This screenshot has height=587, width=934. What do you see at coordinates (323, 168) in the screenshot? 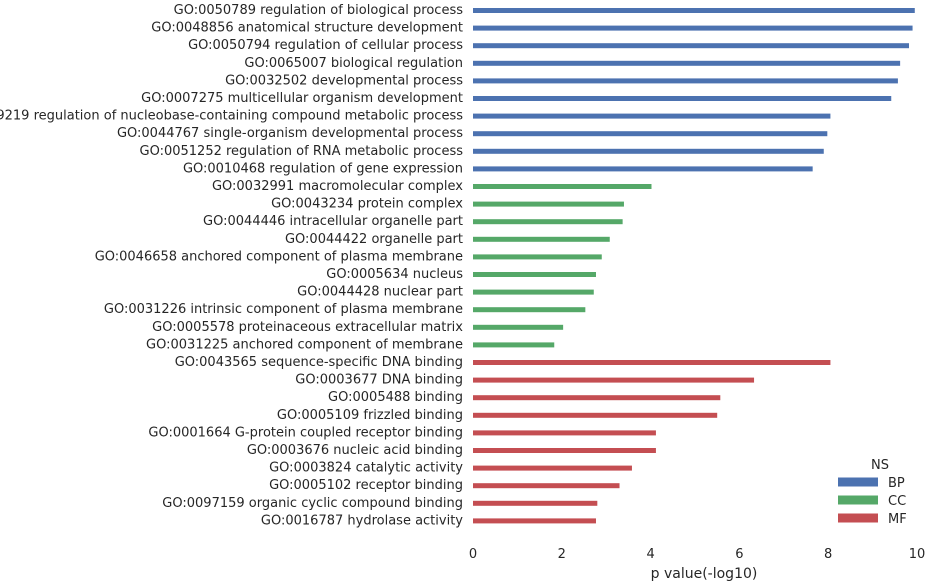
I see `category-label: GO:0010468 regulation of gene expression` at bounding box center [323, 168].